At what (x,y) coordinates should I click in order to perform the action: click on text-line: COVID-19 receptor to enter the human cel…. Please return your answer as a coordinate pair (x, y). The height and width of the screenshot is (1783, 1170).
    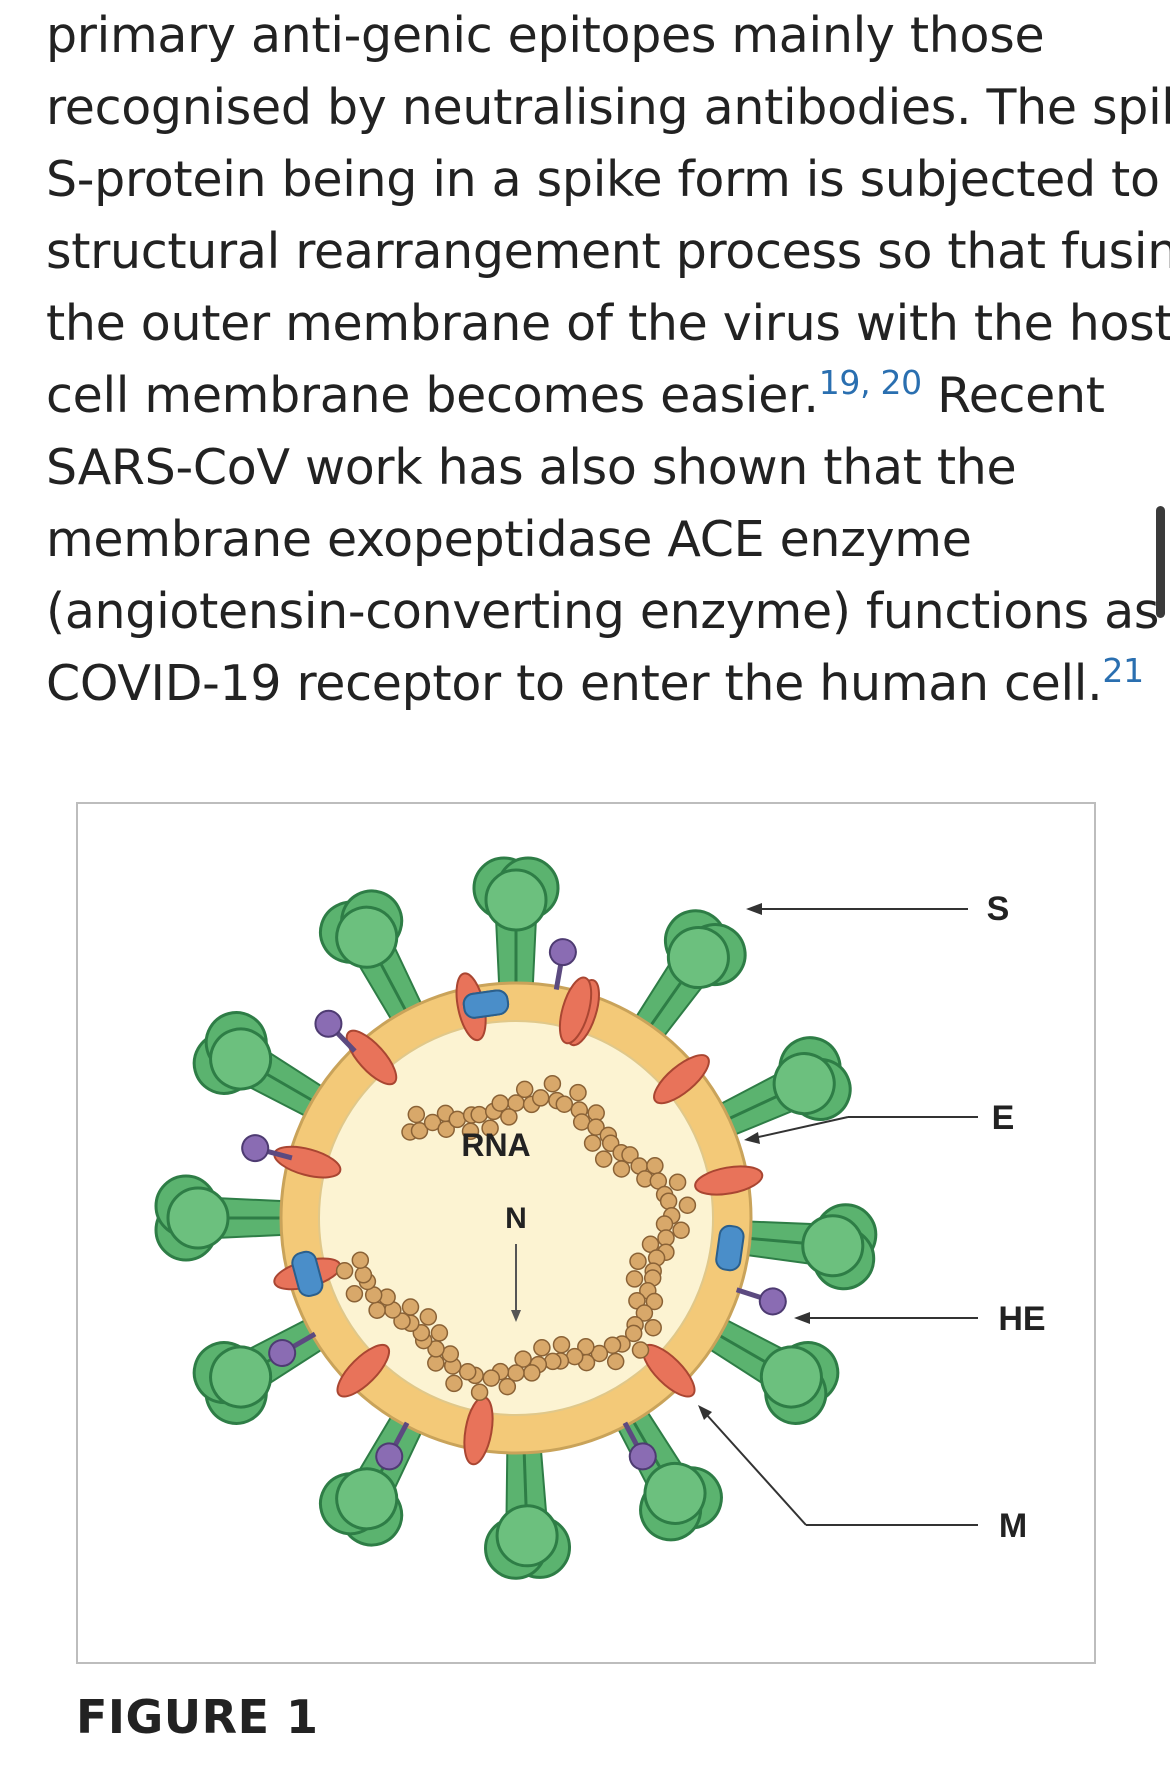
    Looking at the image, I should click on (595, 684).